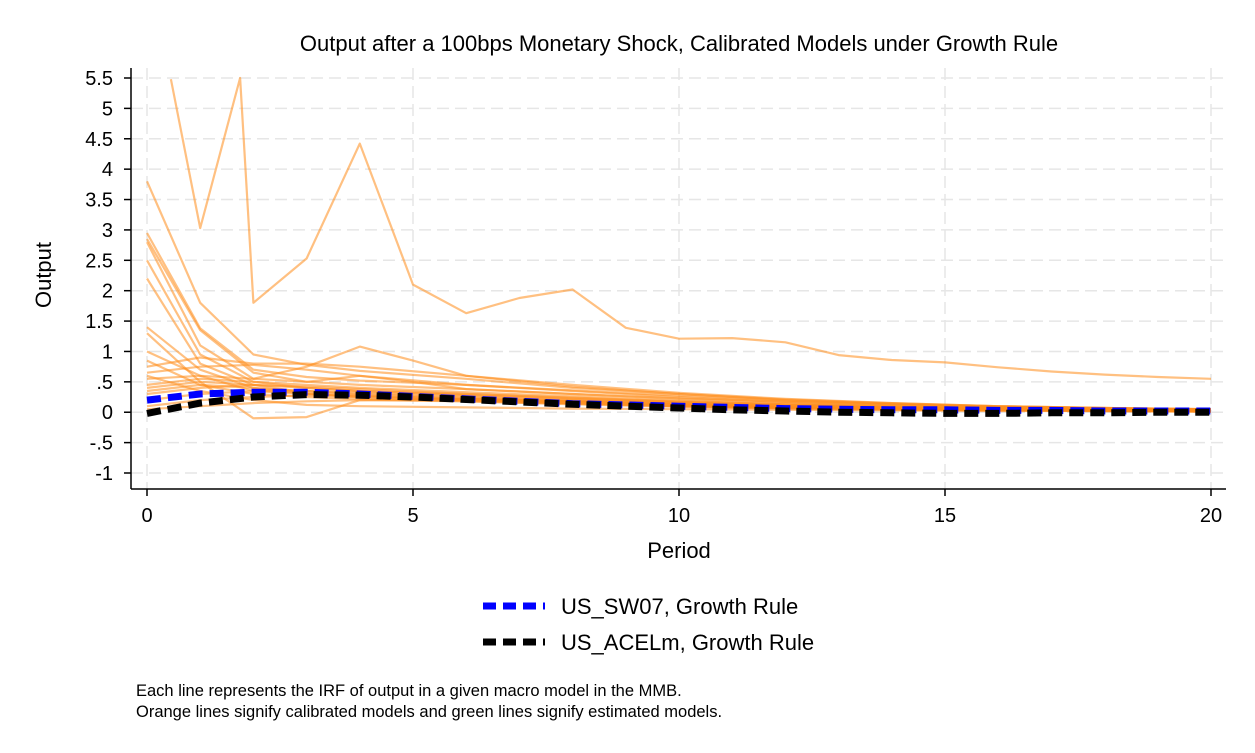 The width and height of the screenshot is (1255, 753). I want to click on x-tick-label: 10, so click(679, 516).